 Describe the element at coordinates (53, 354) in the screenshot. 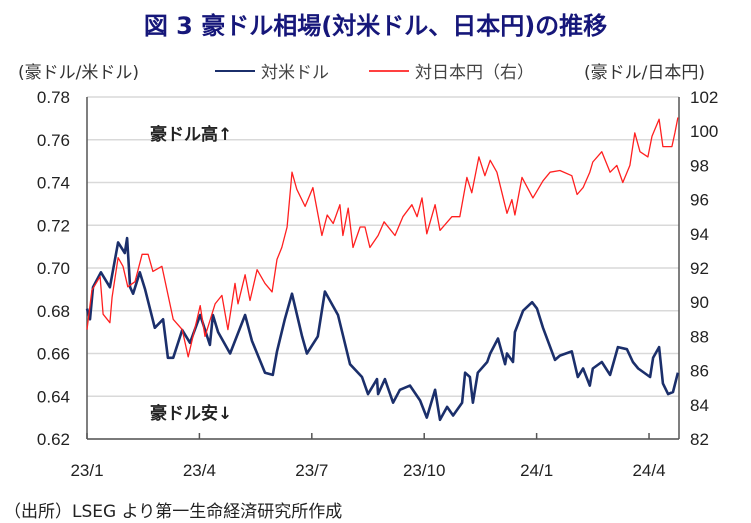

I see `y-left-tick-label: 0.66` at that location.